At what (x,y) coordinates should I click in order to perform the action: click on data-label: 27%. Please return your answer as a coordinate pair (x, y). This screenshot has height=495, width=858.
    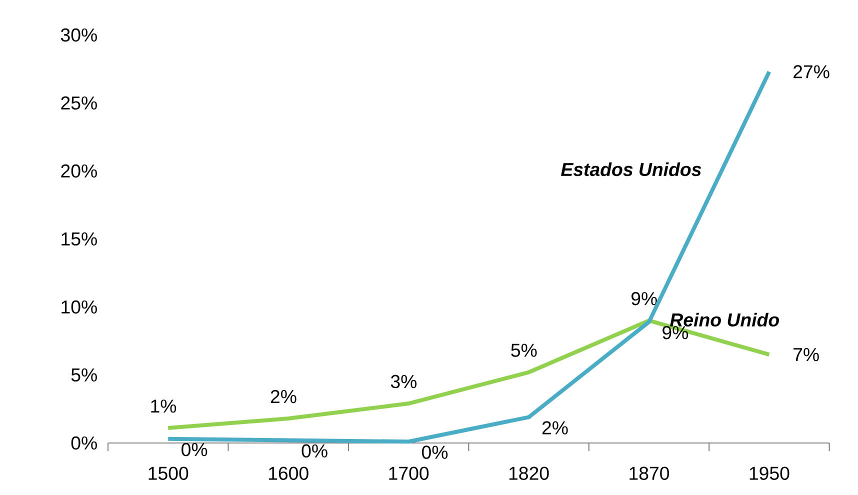
    Looking at the image, I should click on (812, 71).